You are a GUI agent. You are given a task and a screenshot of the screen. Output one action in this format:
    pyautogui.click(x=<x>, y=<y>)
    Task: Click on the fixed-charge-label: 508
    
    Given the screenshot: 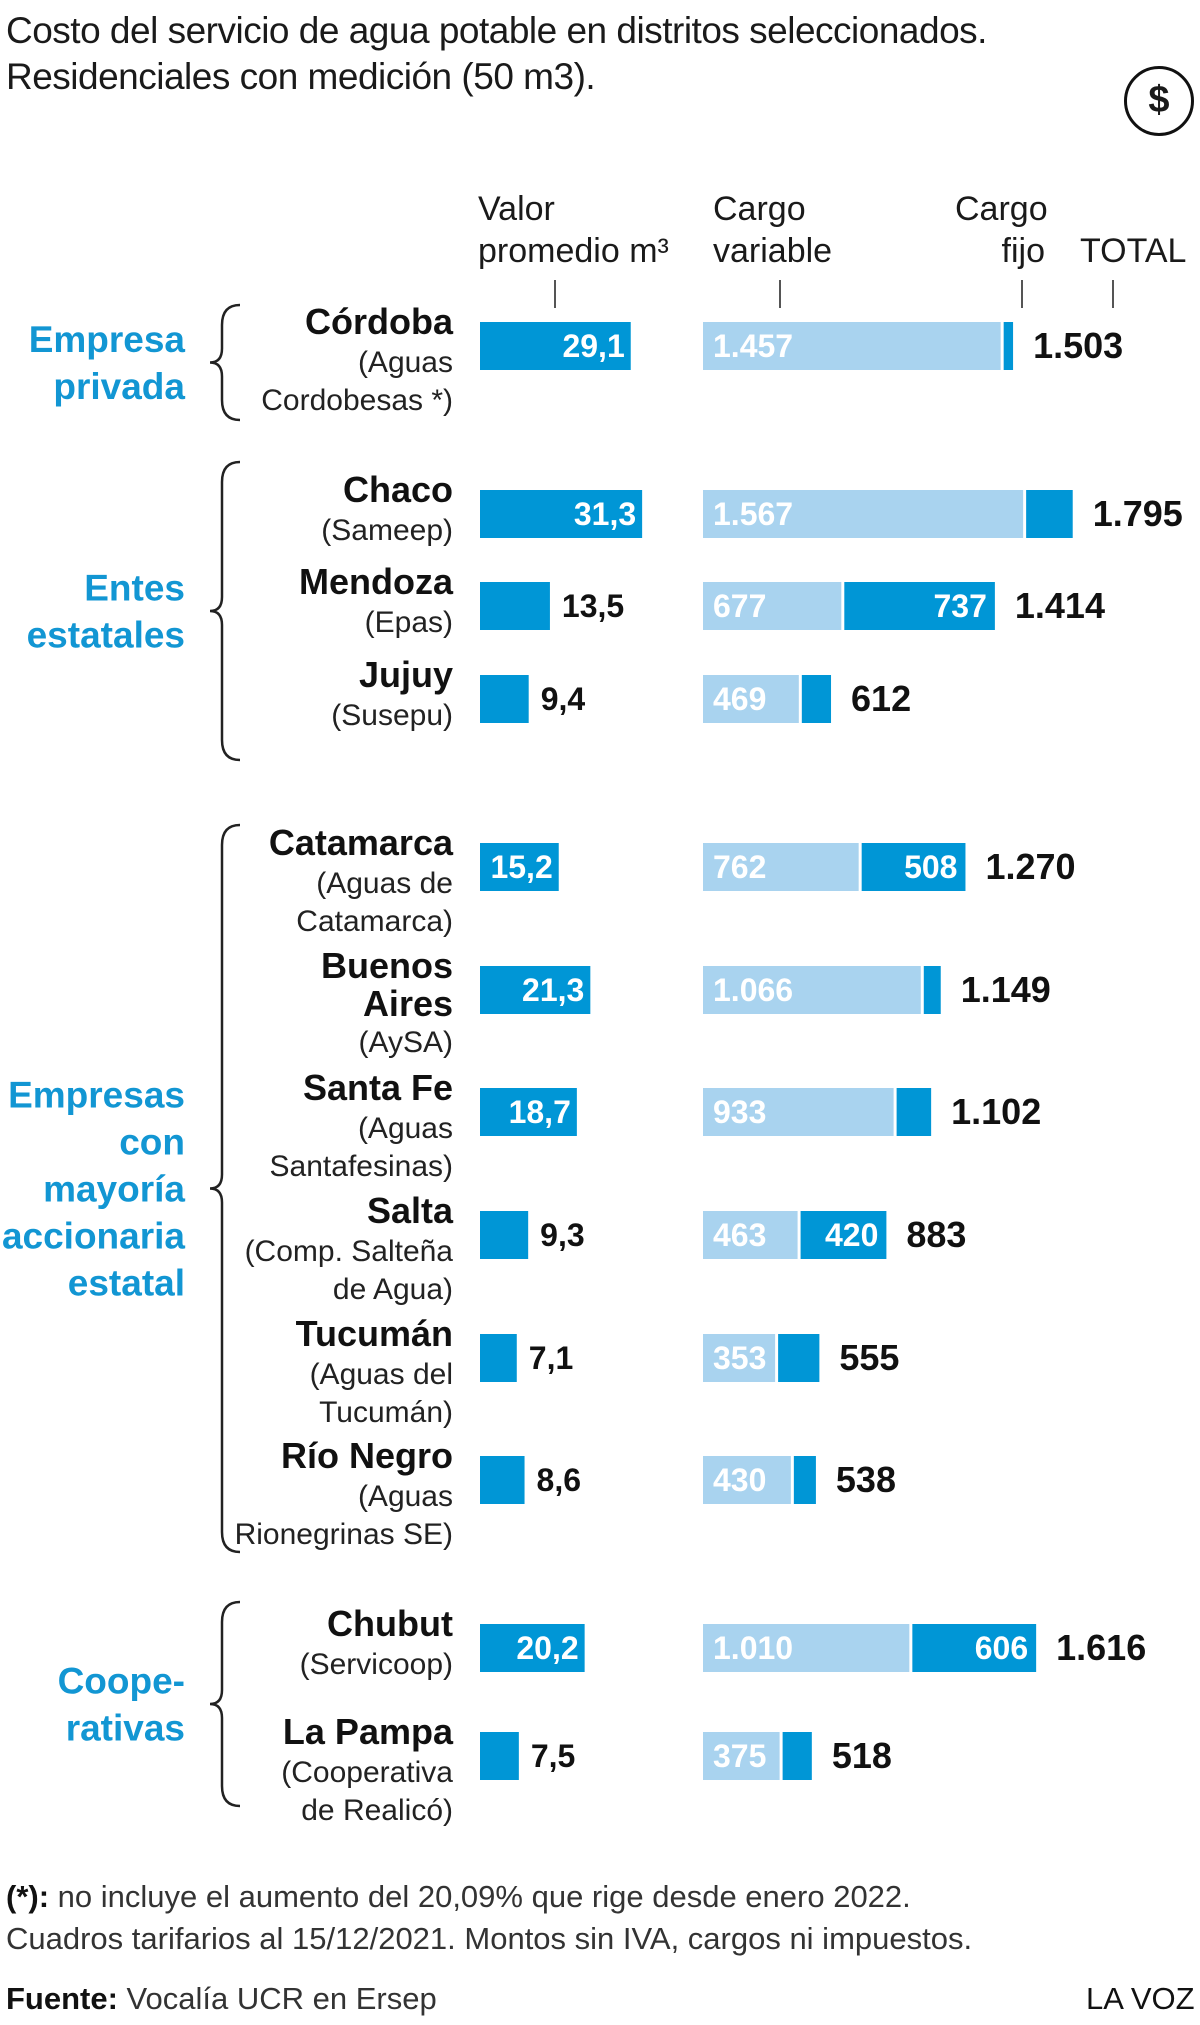 What is the action you would take?
    pyautogui.click(x=930, y=867)
    